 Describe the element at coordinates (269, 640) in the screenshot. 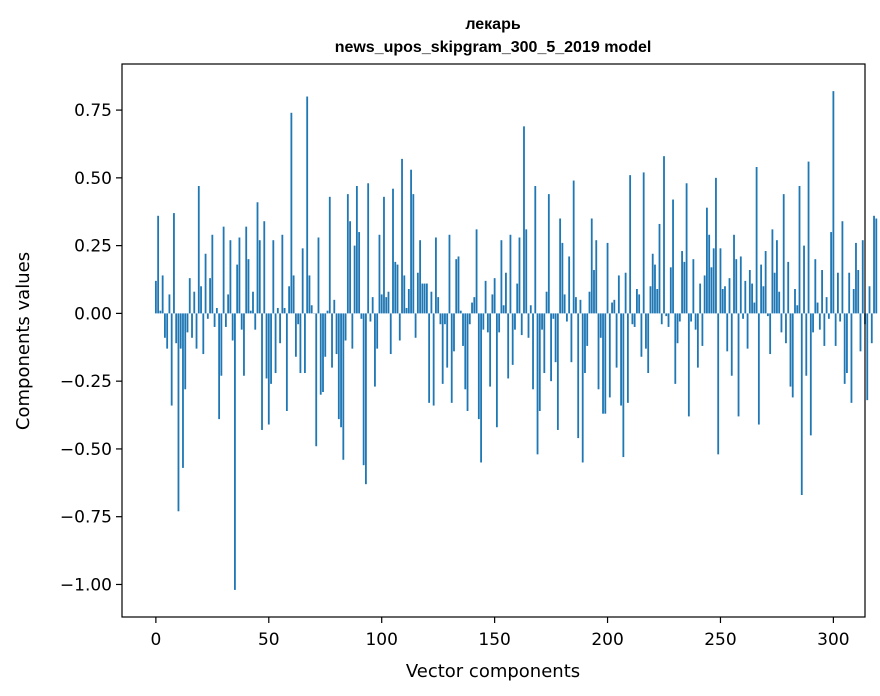

I see `x-tick-label: 50` at that location.